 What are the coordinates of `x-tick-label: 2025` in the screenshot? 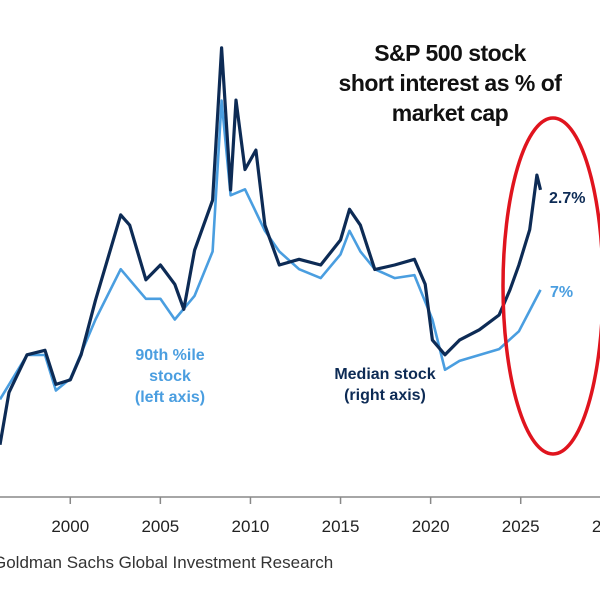 It's located at (521, 526).